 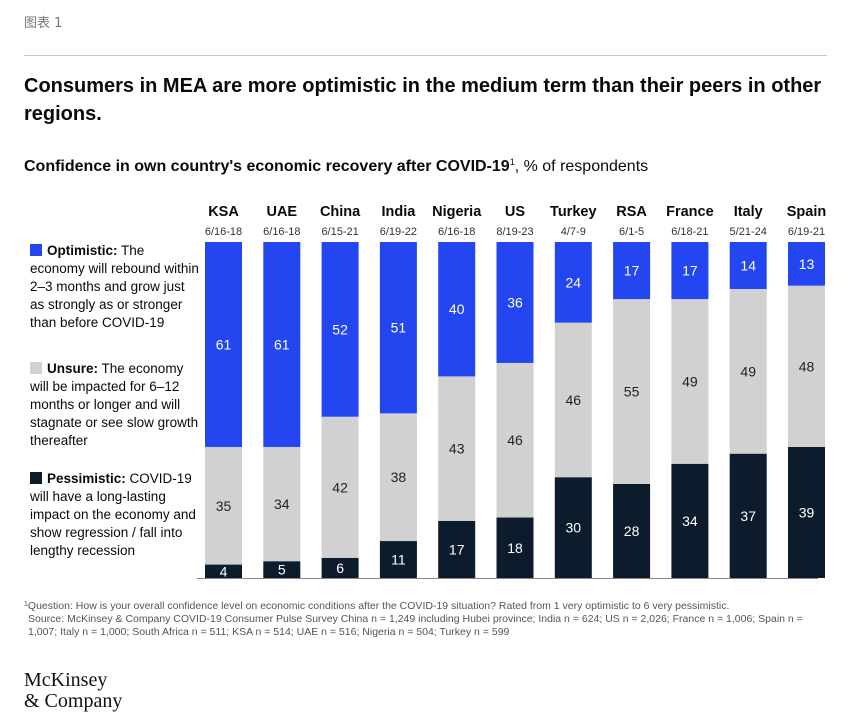 What do you see at coordinates (281, 232) in the screenshot?
I see `category-date-uae: 6/16-18` at bounding box center [281, 232].